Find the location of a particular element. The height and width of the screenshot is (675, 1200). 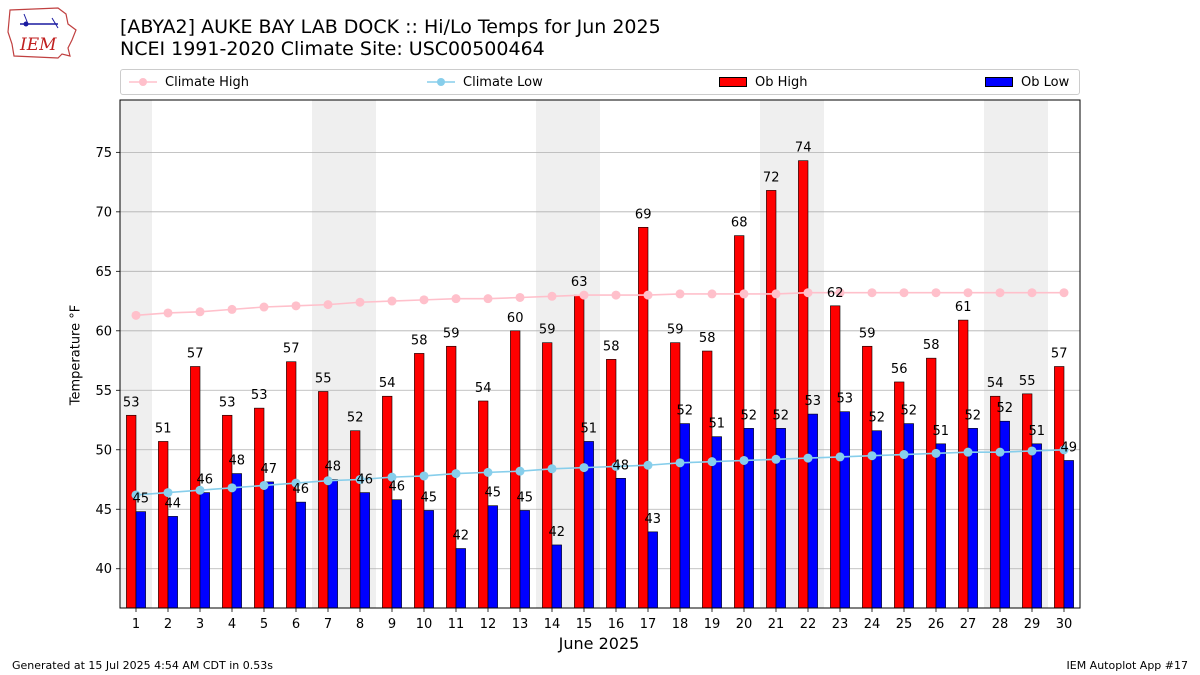

ob-high-label-24: 59 is located at coordinates (867, 333).